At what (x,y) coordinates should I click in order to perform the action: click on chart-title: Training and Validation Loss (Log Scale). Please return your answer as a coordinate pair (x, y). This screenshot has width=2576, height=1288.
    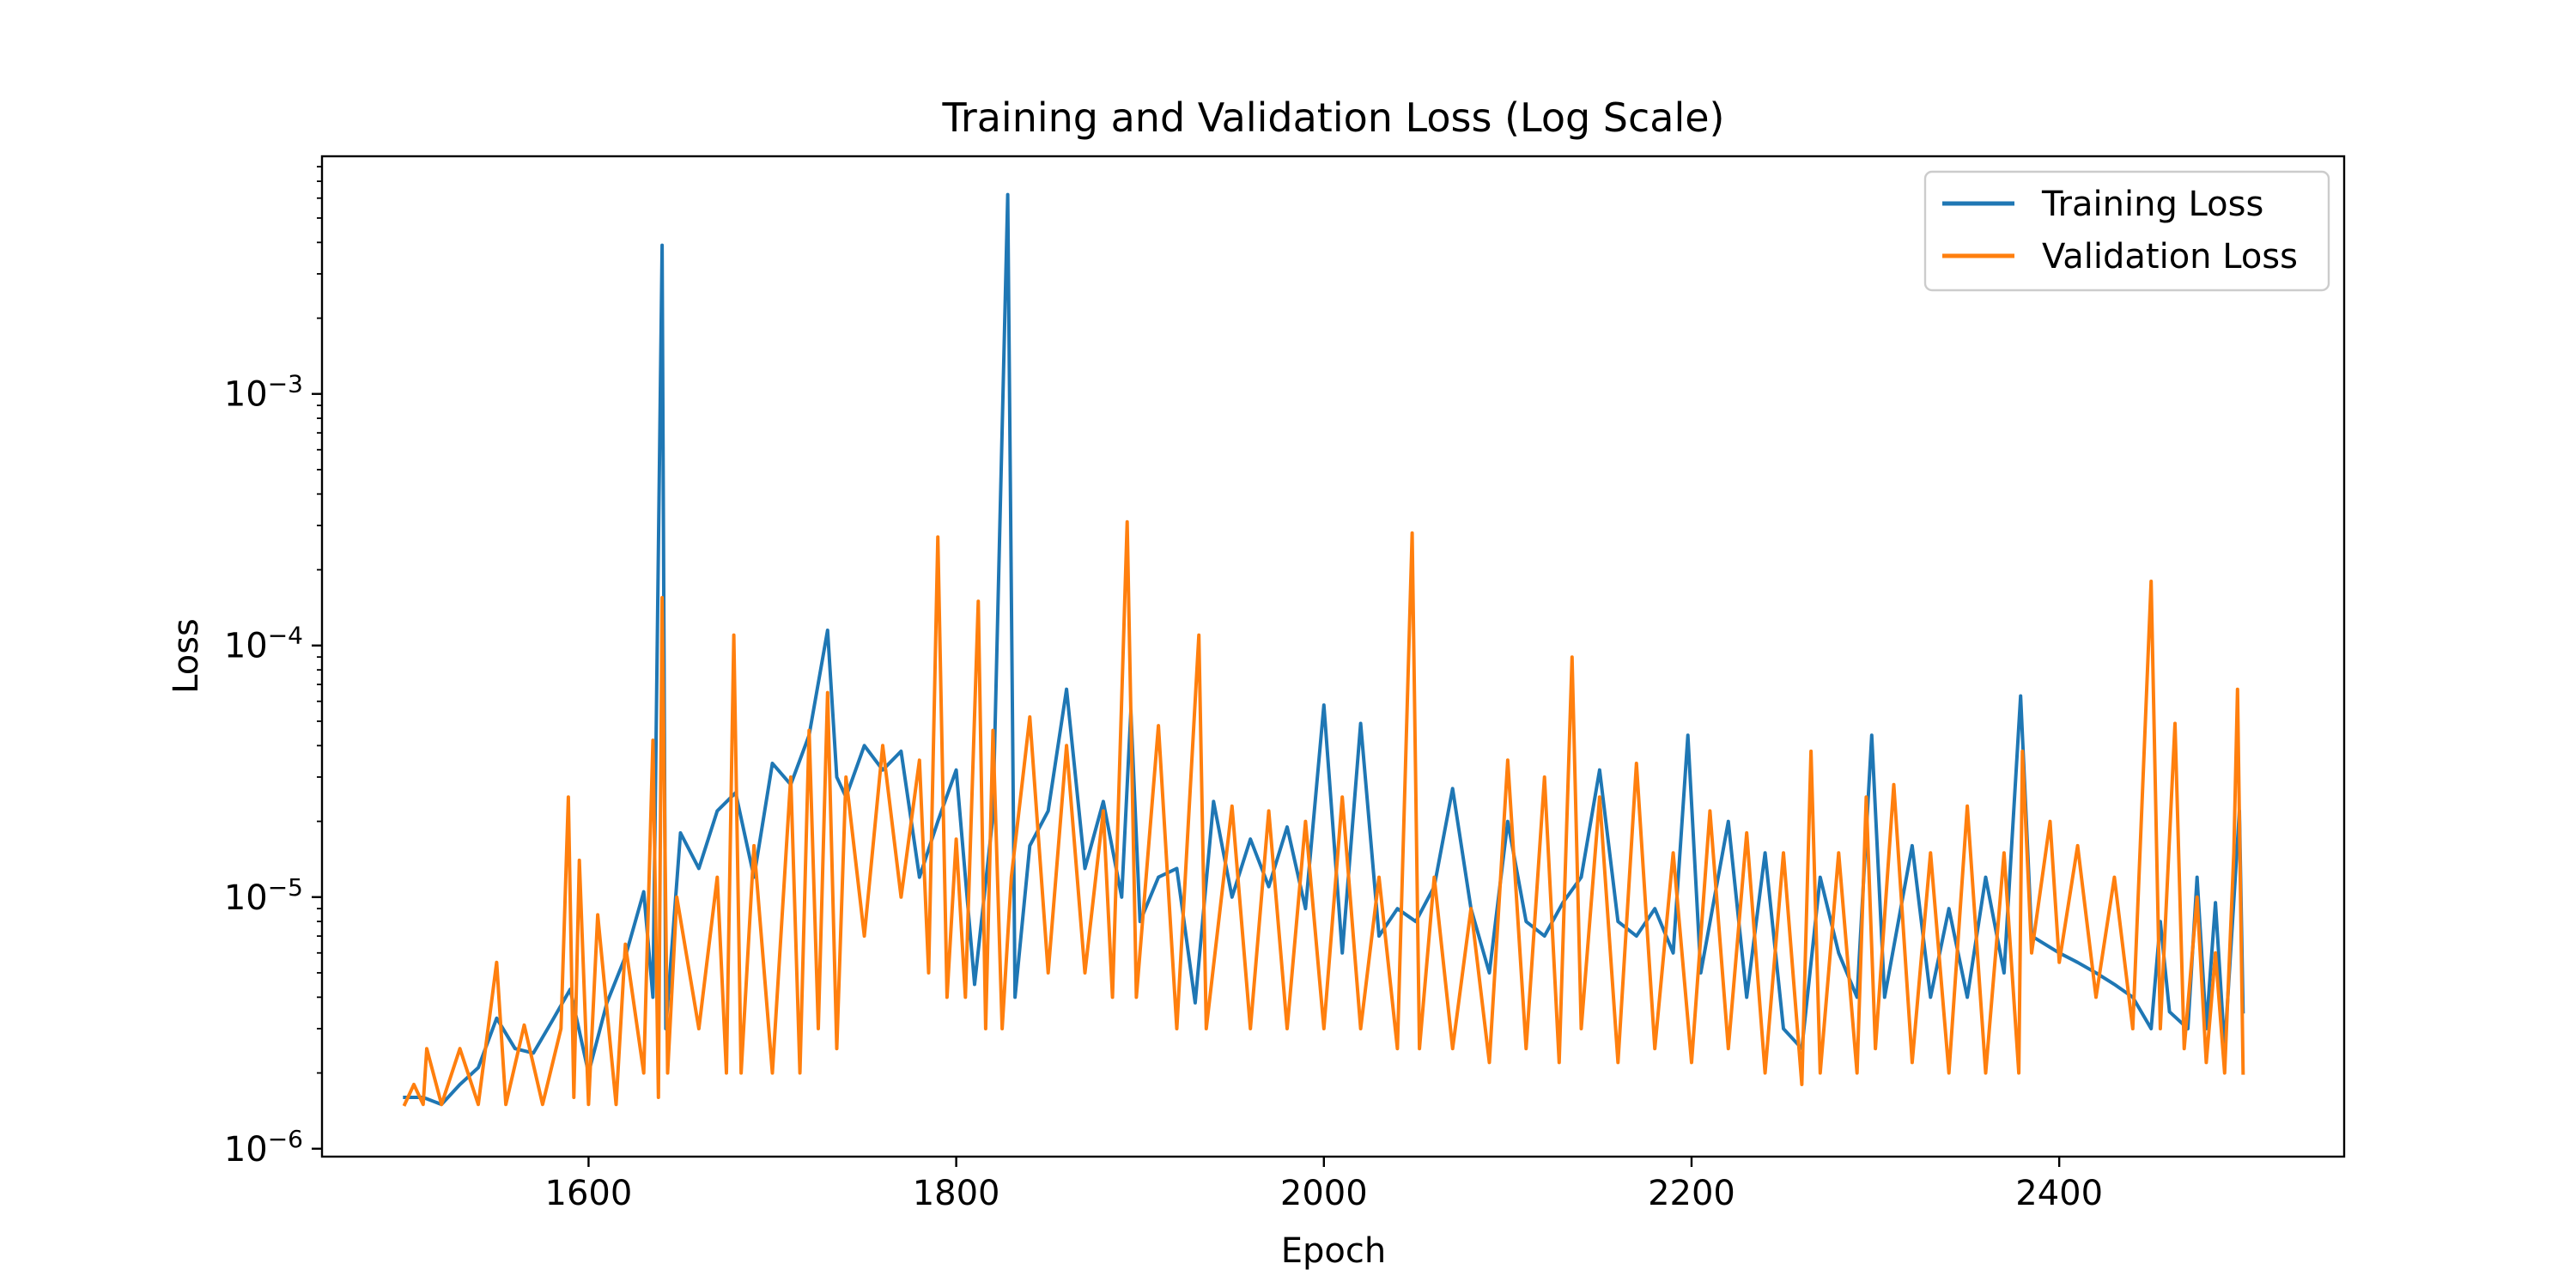
    Looking at the image, I should click on (1332, 117).